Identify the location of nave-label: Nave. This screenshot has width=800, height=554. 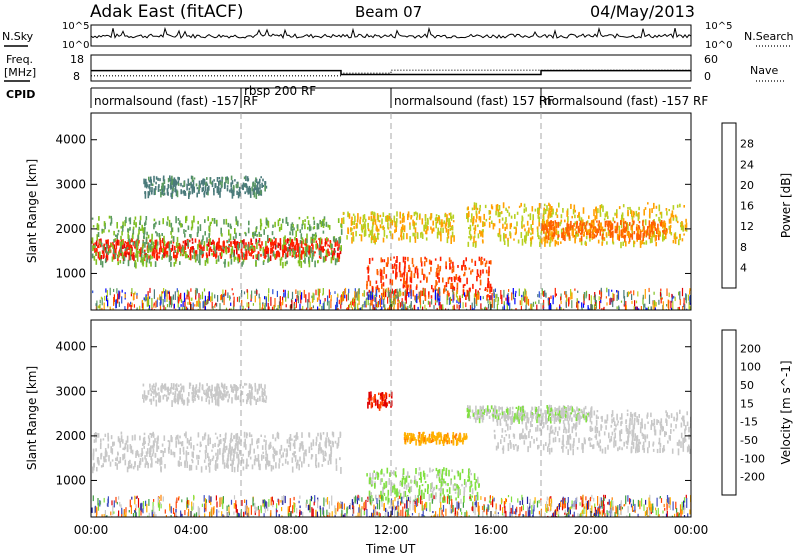
(764, 70).